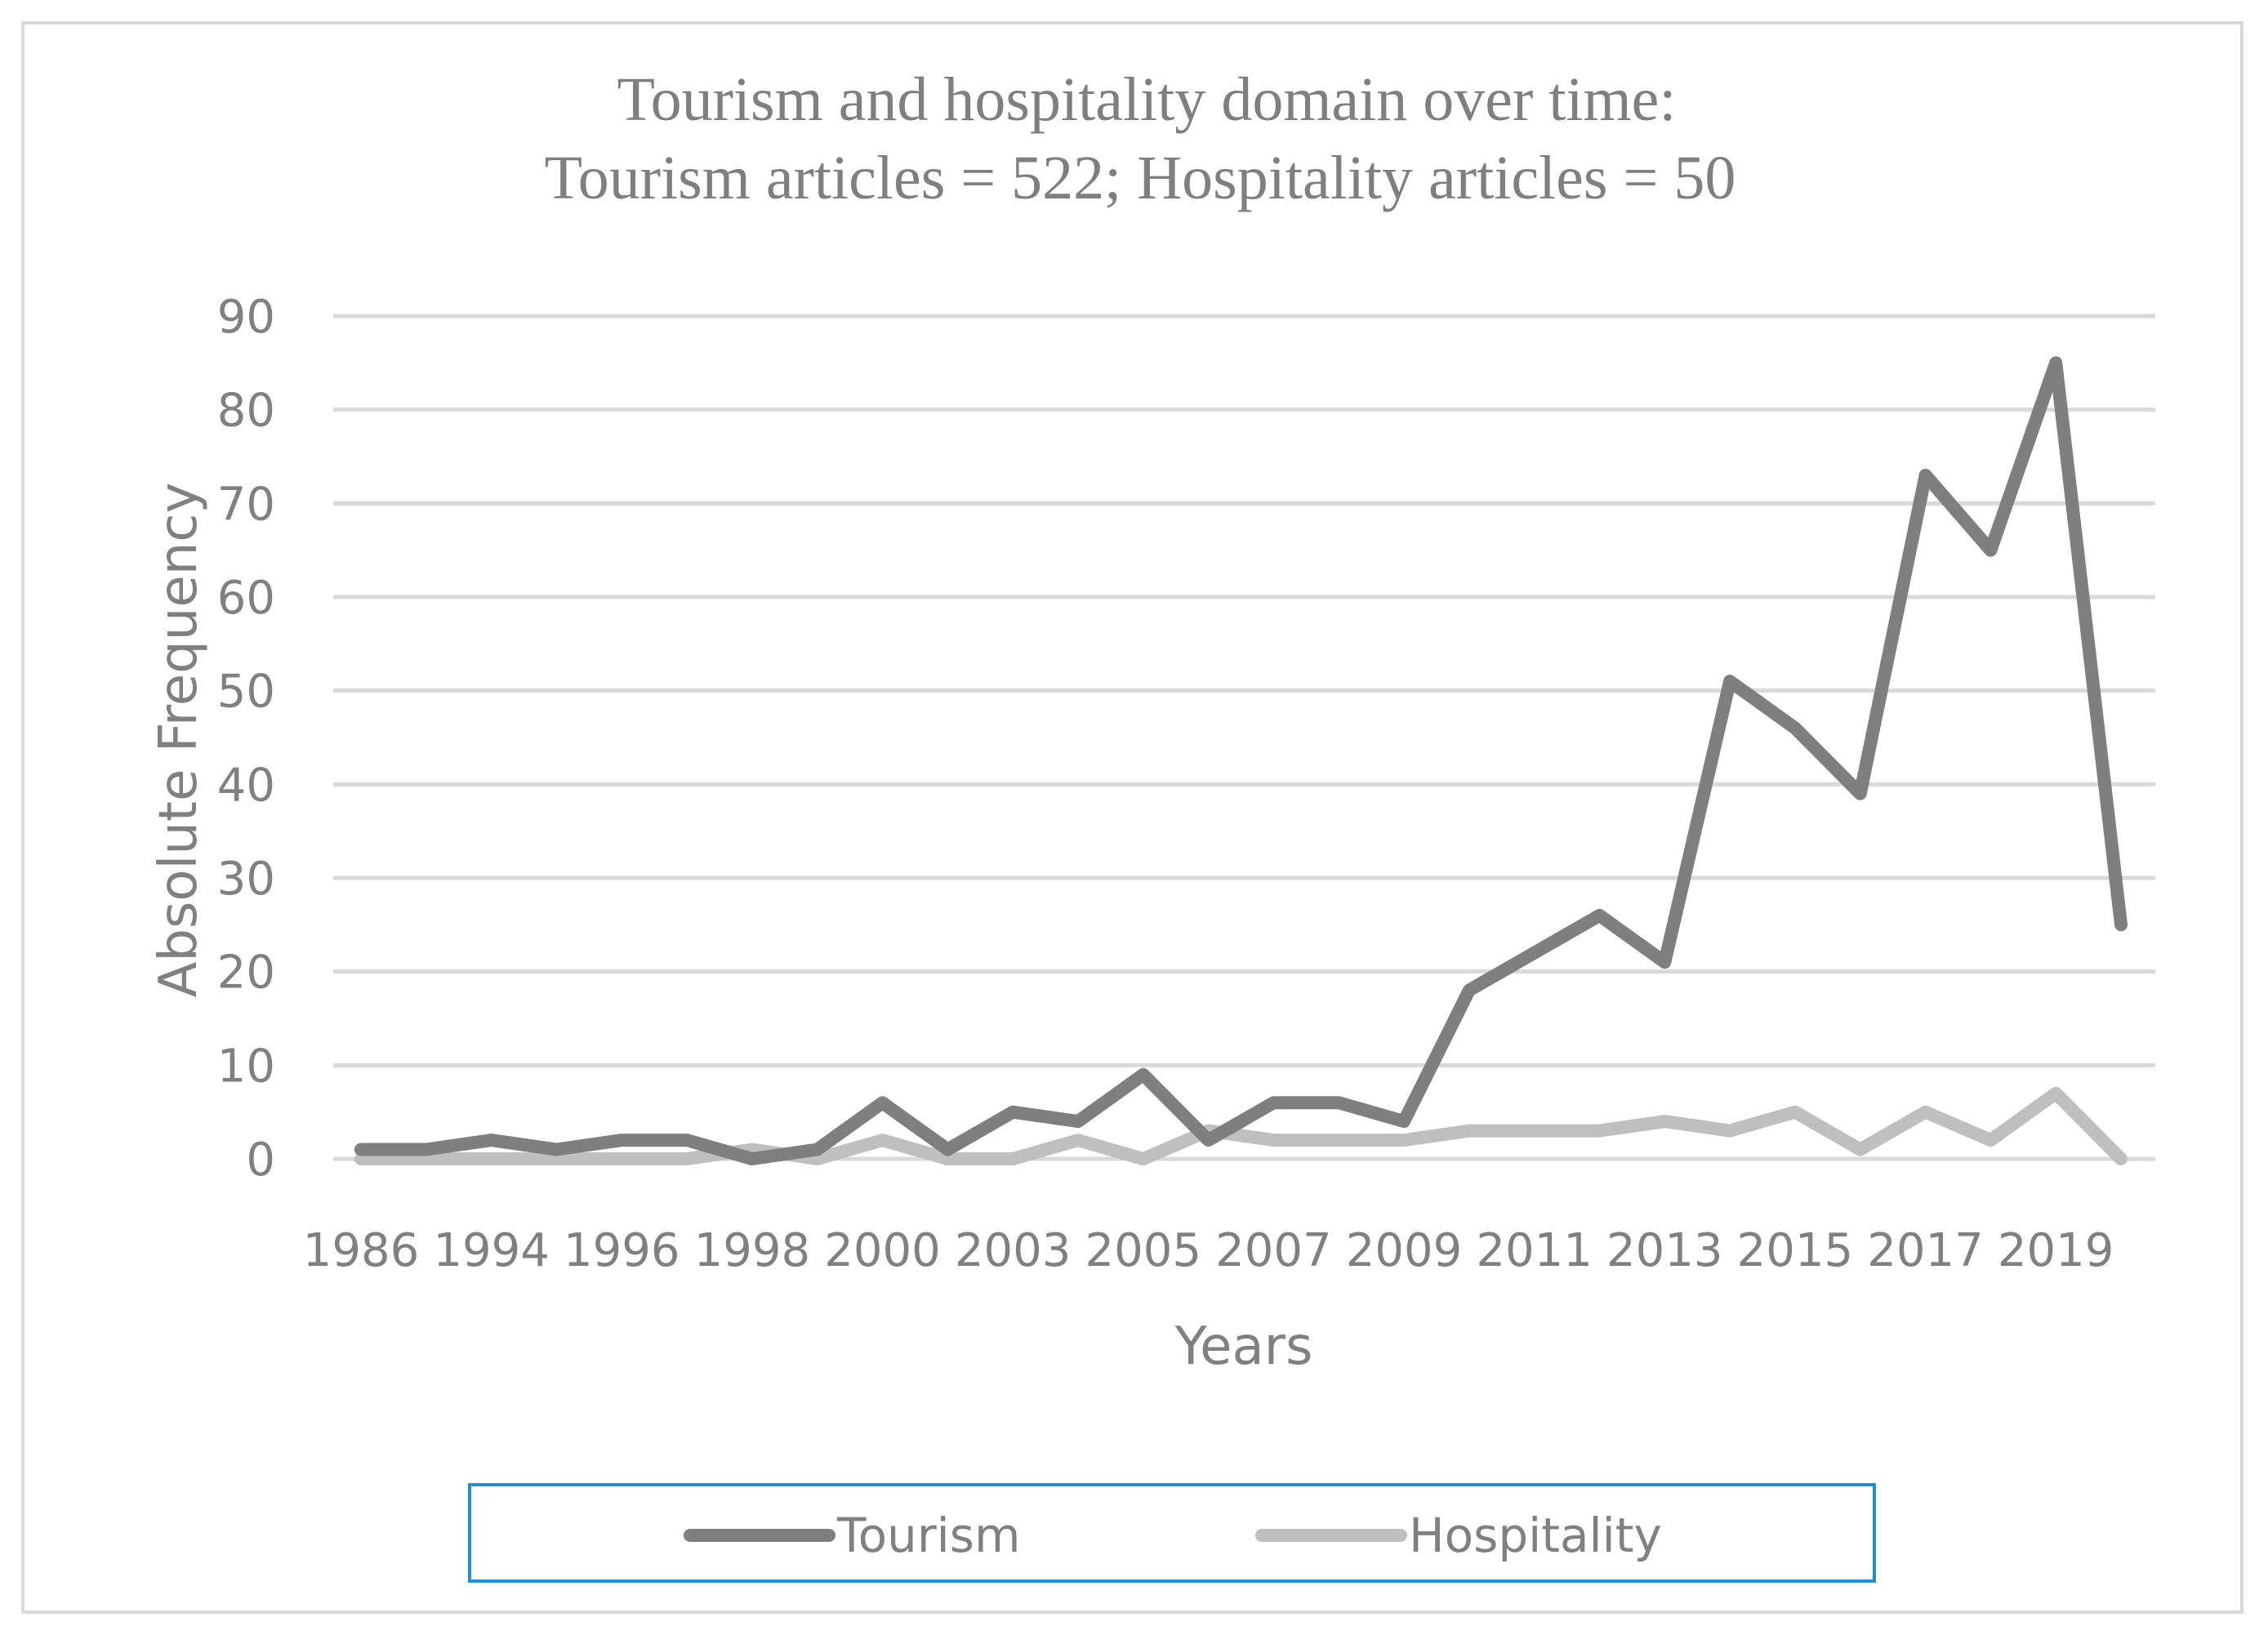 This screenshot has height=1635, width=2268. Describe the element at coordinates (1534, 1251) in the screenshot. I see `x-tick-label-2011: 2011` at that location.